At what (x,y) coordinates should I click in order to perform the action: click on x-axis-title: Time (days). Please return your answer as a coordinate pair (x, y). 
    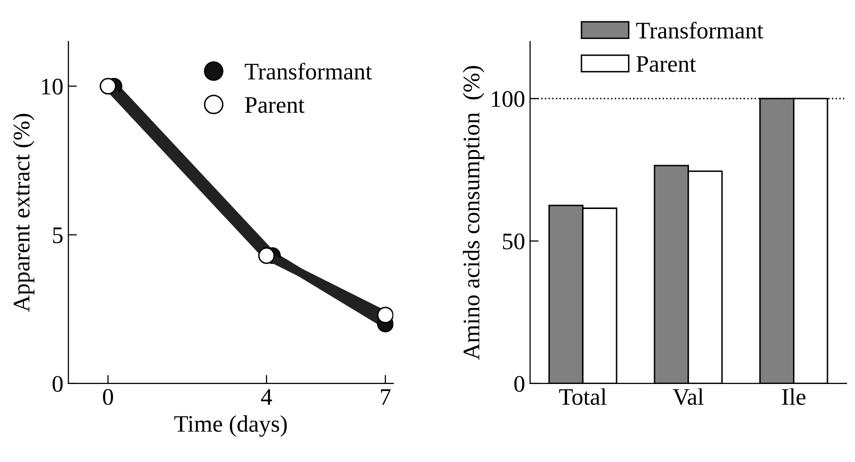
    Looking at the image, I should click on (230, 426).